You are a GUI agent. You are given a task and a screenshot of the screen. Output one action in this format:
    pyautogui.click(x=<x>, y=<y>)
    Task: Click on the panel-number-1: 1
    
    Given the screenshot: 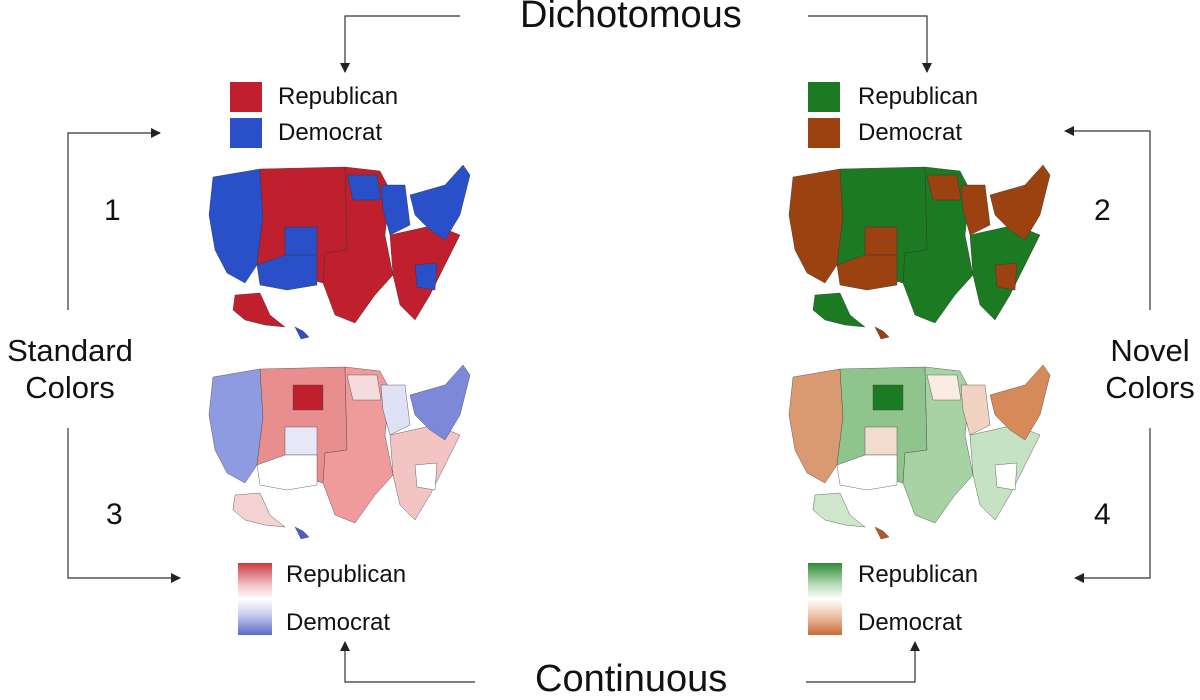 What is the action you would take?
    pyautogui.click(x=112, y=210)
    